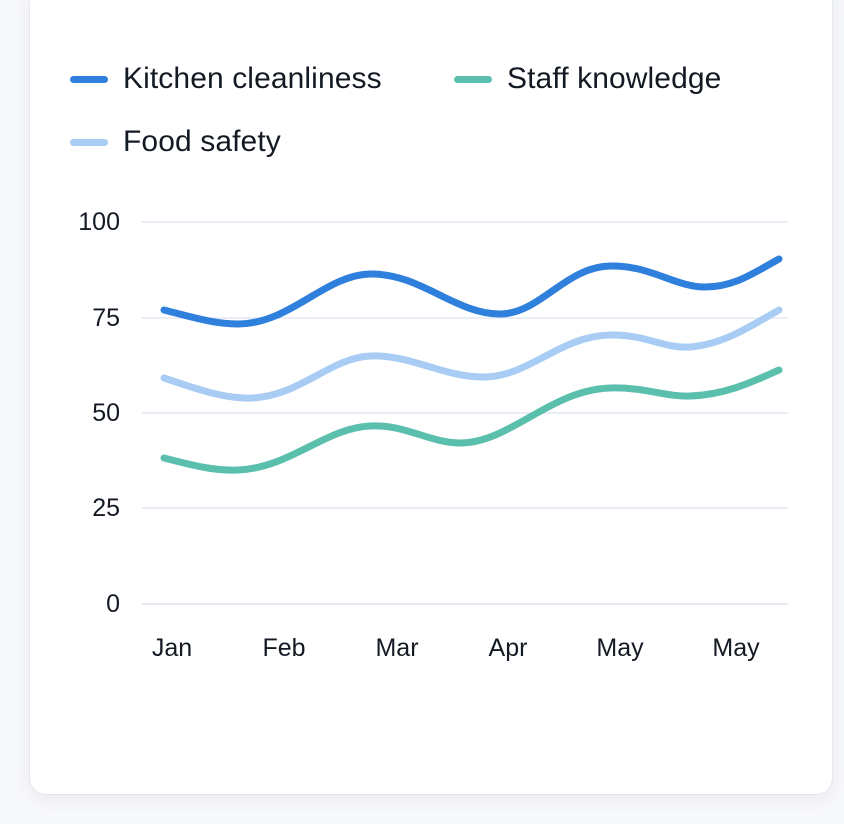  What do you see at coordinates (106, 318) in the screenshot?
I see `y-tick-label: 75` at bounding box center [106, 318].